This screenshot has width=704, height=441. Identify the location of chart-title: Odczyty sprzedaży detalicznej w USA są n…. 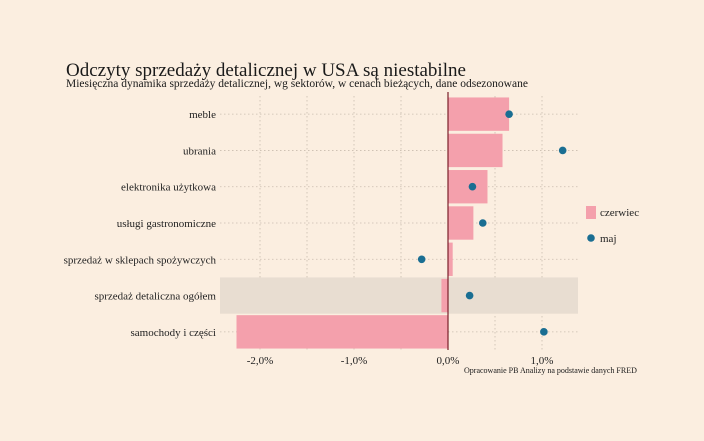
(266, 70).